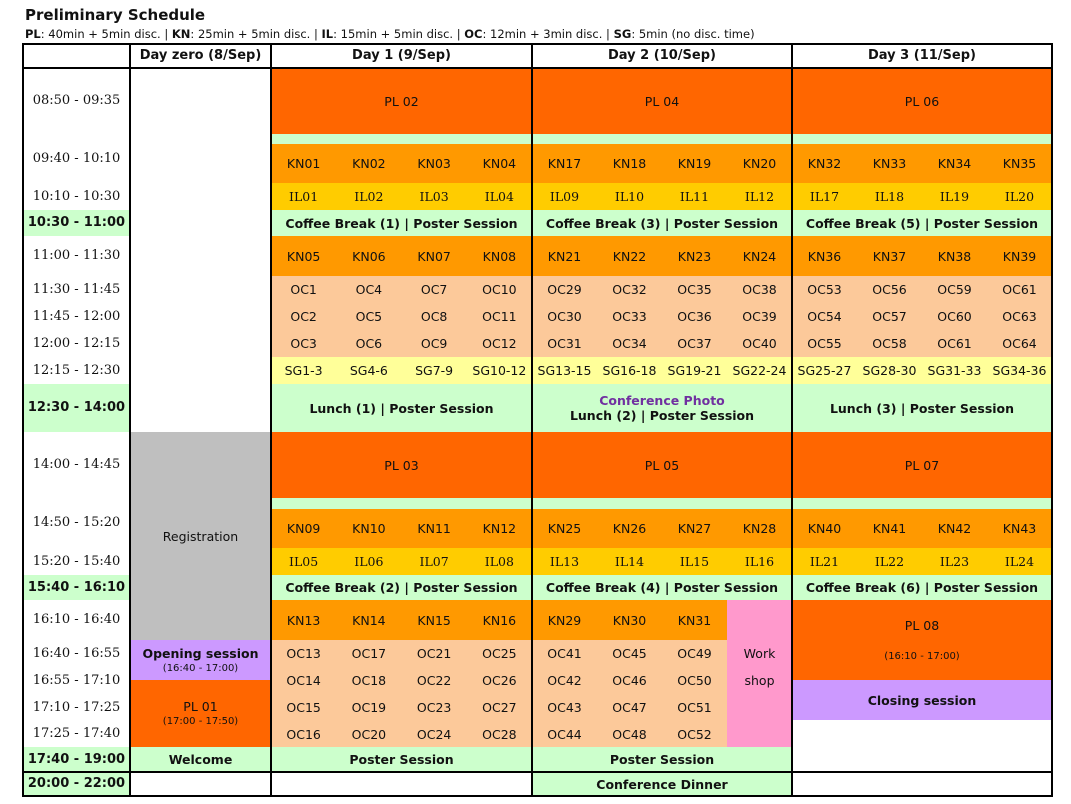 The image size is (1071, 804). Describe the element at coordinates (1019, 196) in the screenshot. I see `invited-talk: IL20` at that location.